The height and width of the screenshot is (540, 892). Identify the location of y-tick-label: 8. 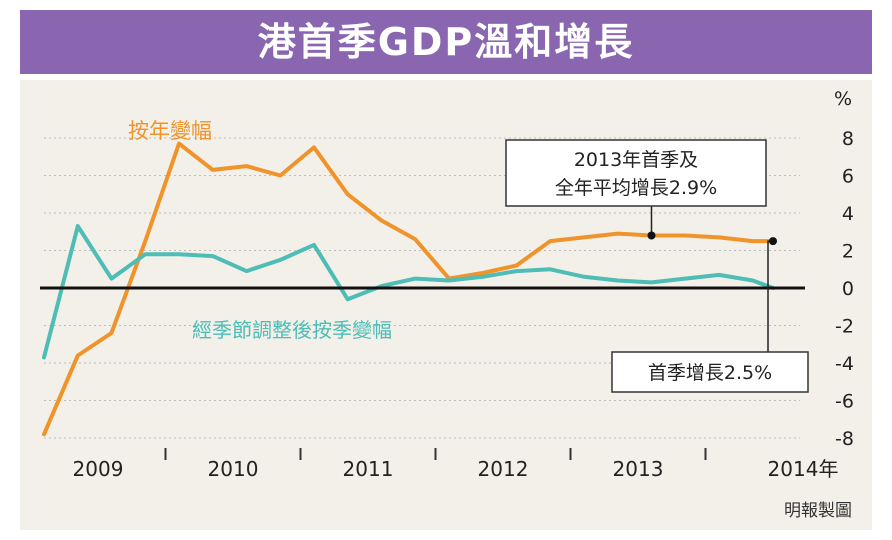
(848, 139).